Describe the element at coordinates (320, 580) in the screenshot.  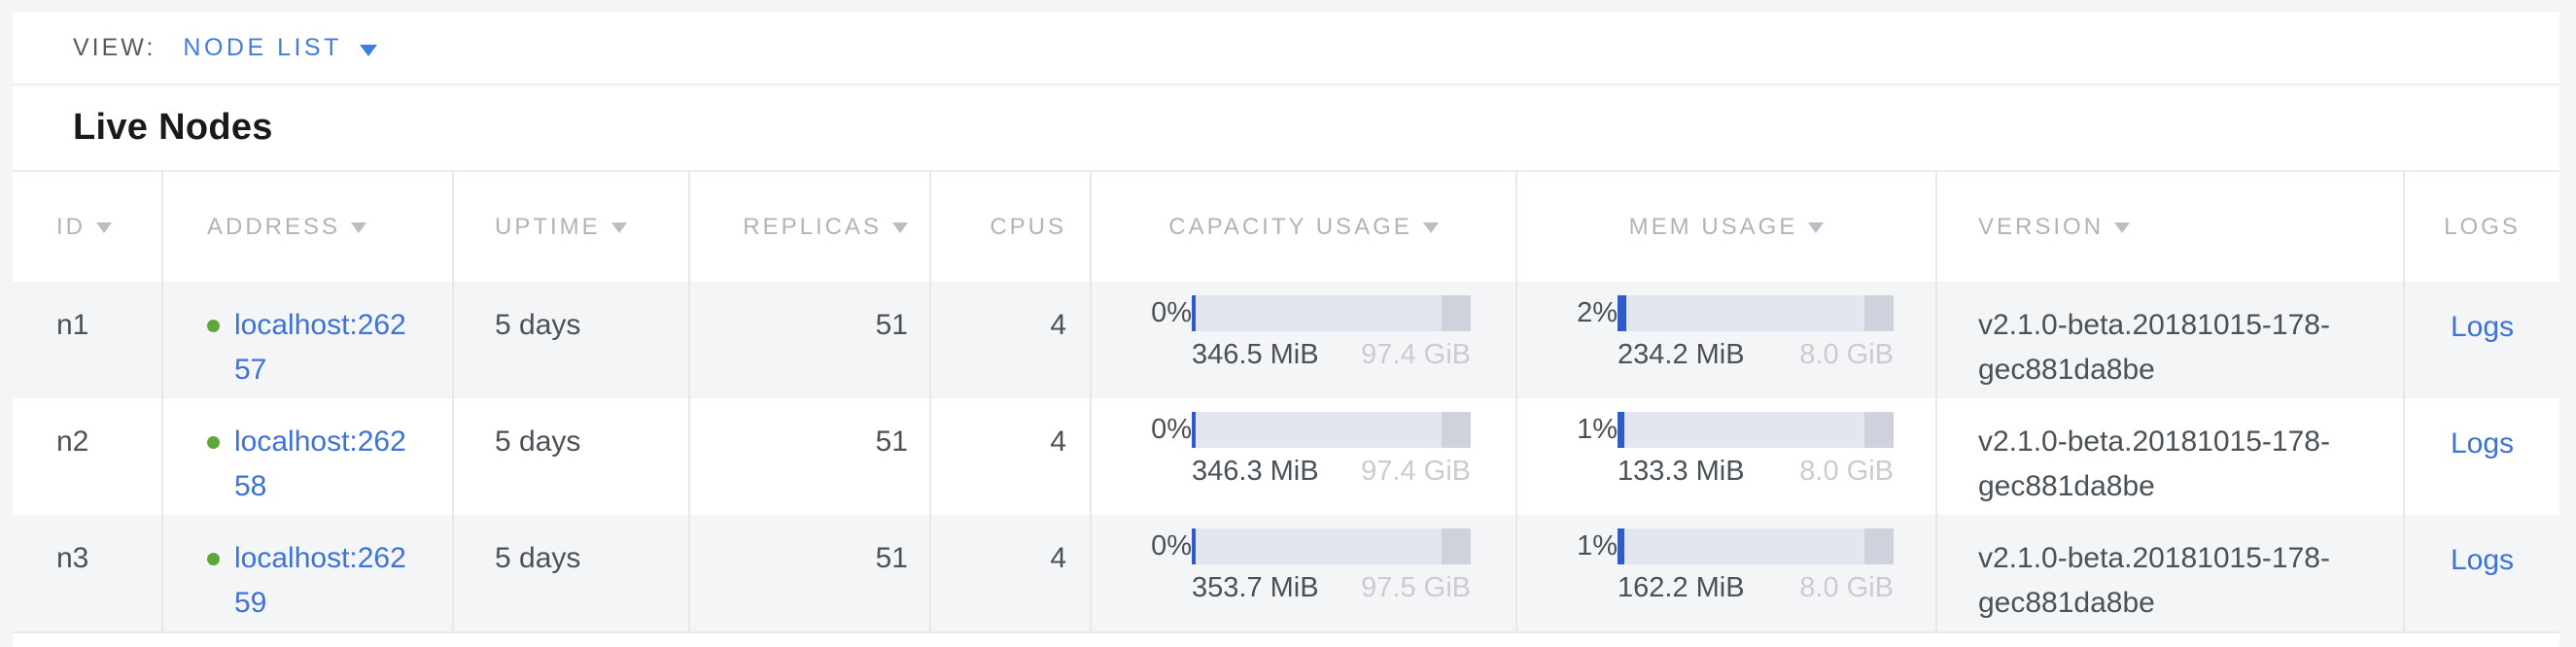
I see `node-address-link: localhost:26259` at that location.